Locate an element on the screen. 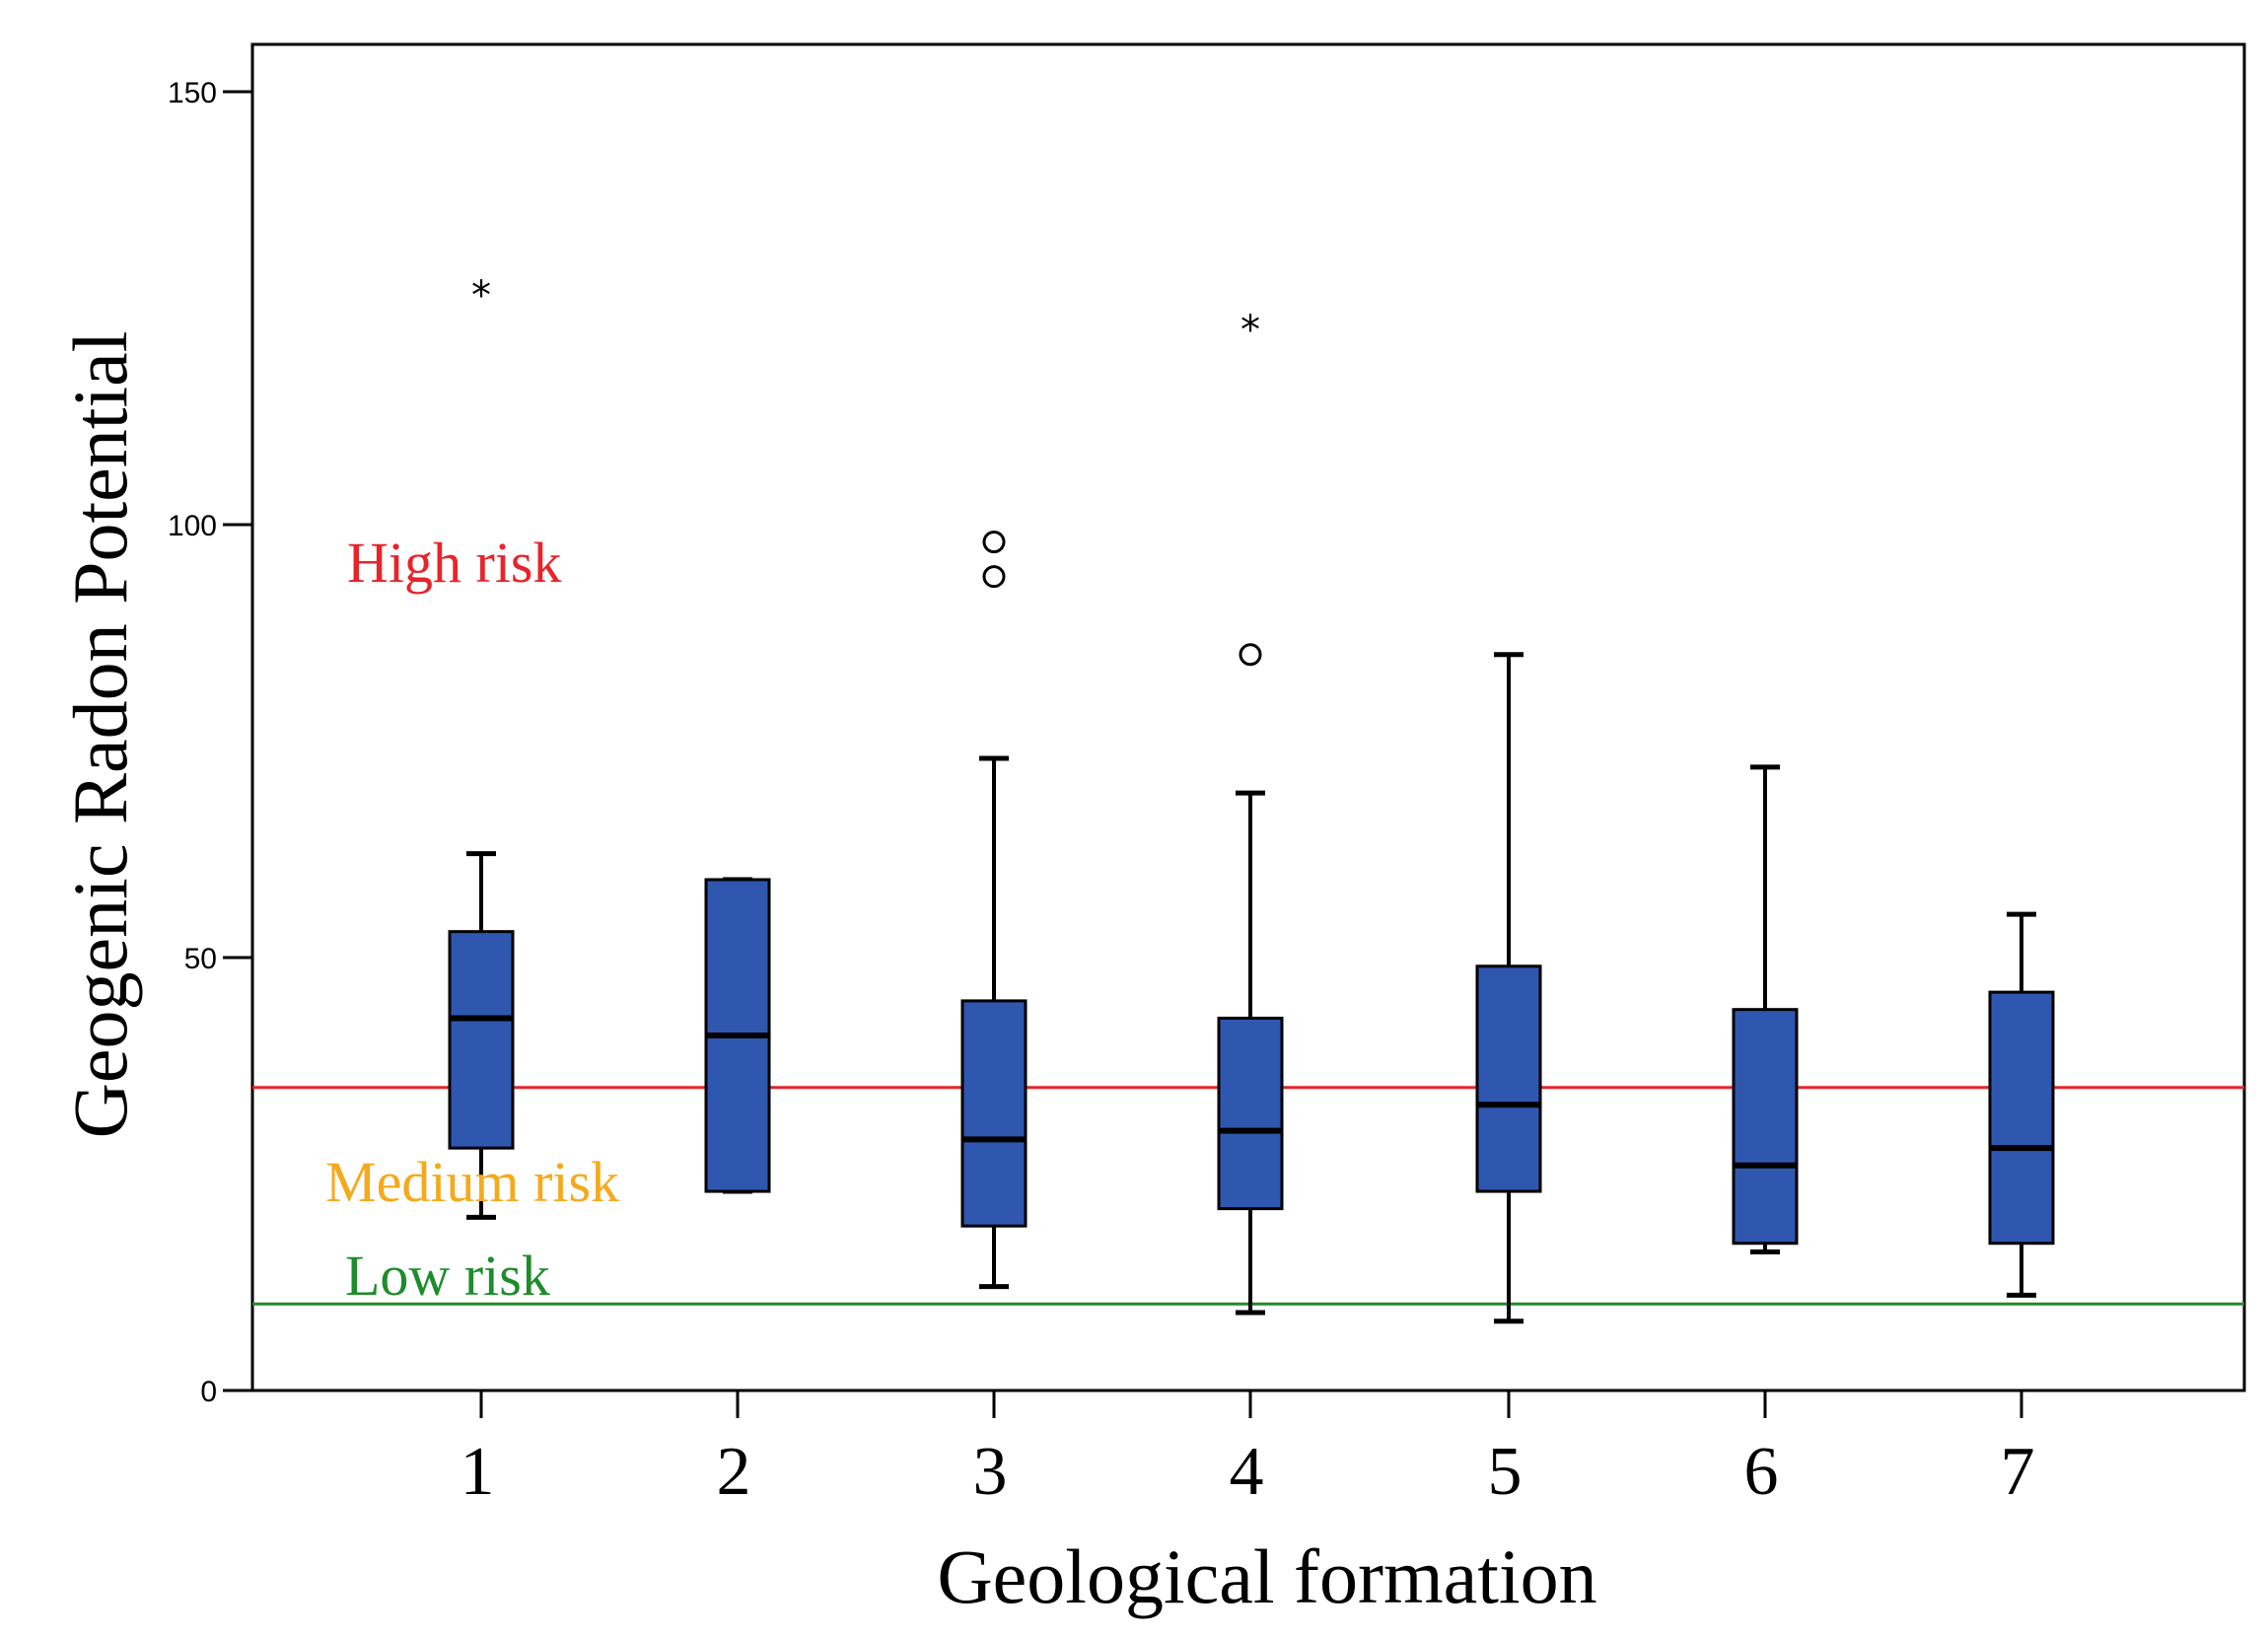  x-axis-title: Geological formation is located at coordinates (1266, 1576).